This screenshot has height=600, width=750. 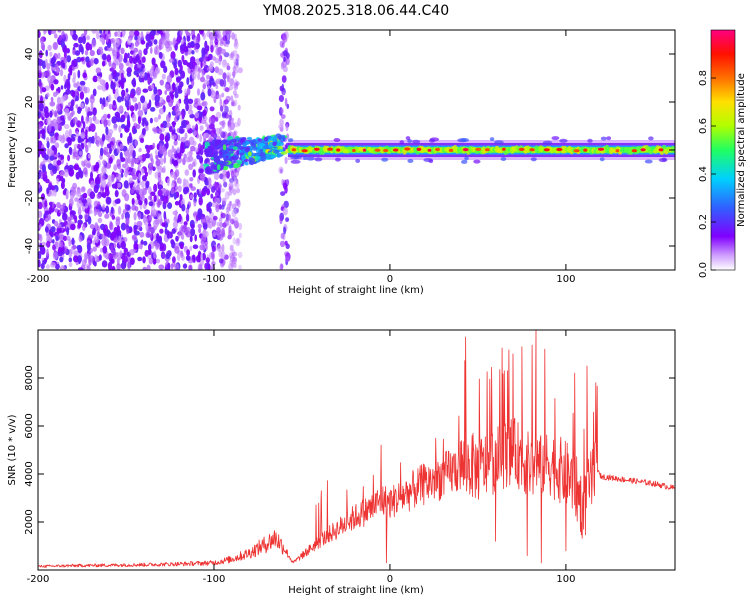 I want to click on y-tick-label: 2000, so click(x=29, y=521).